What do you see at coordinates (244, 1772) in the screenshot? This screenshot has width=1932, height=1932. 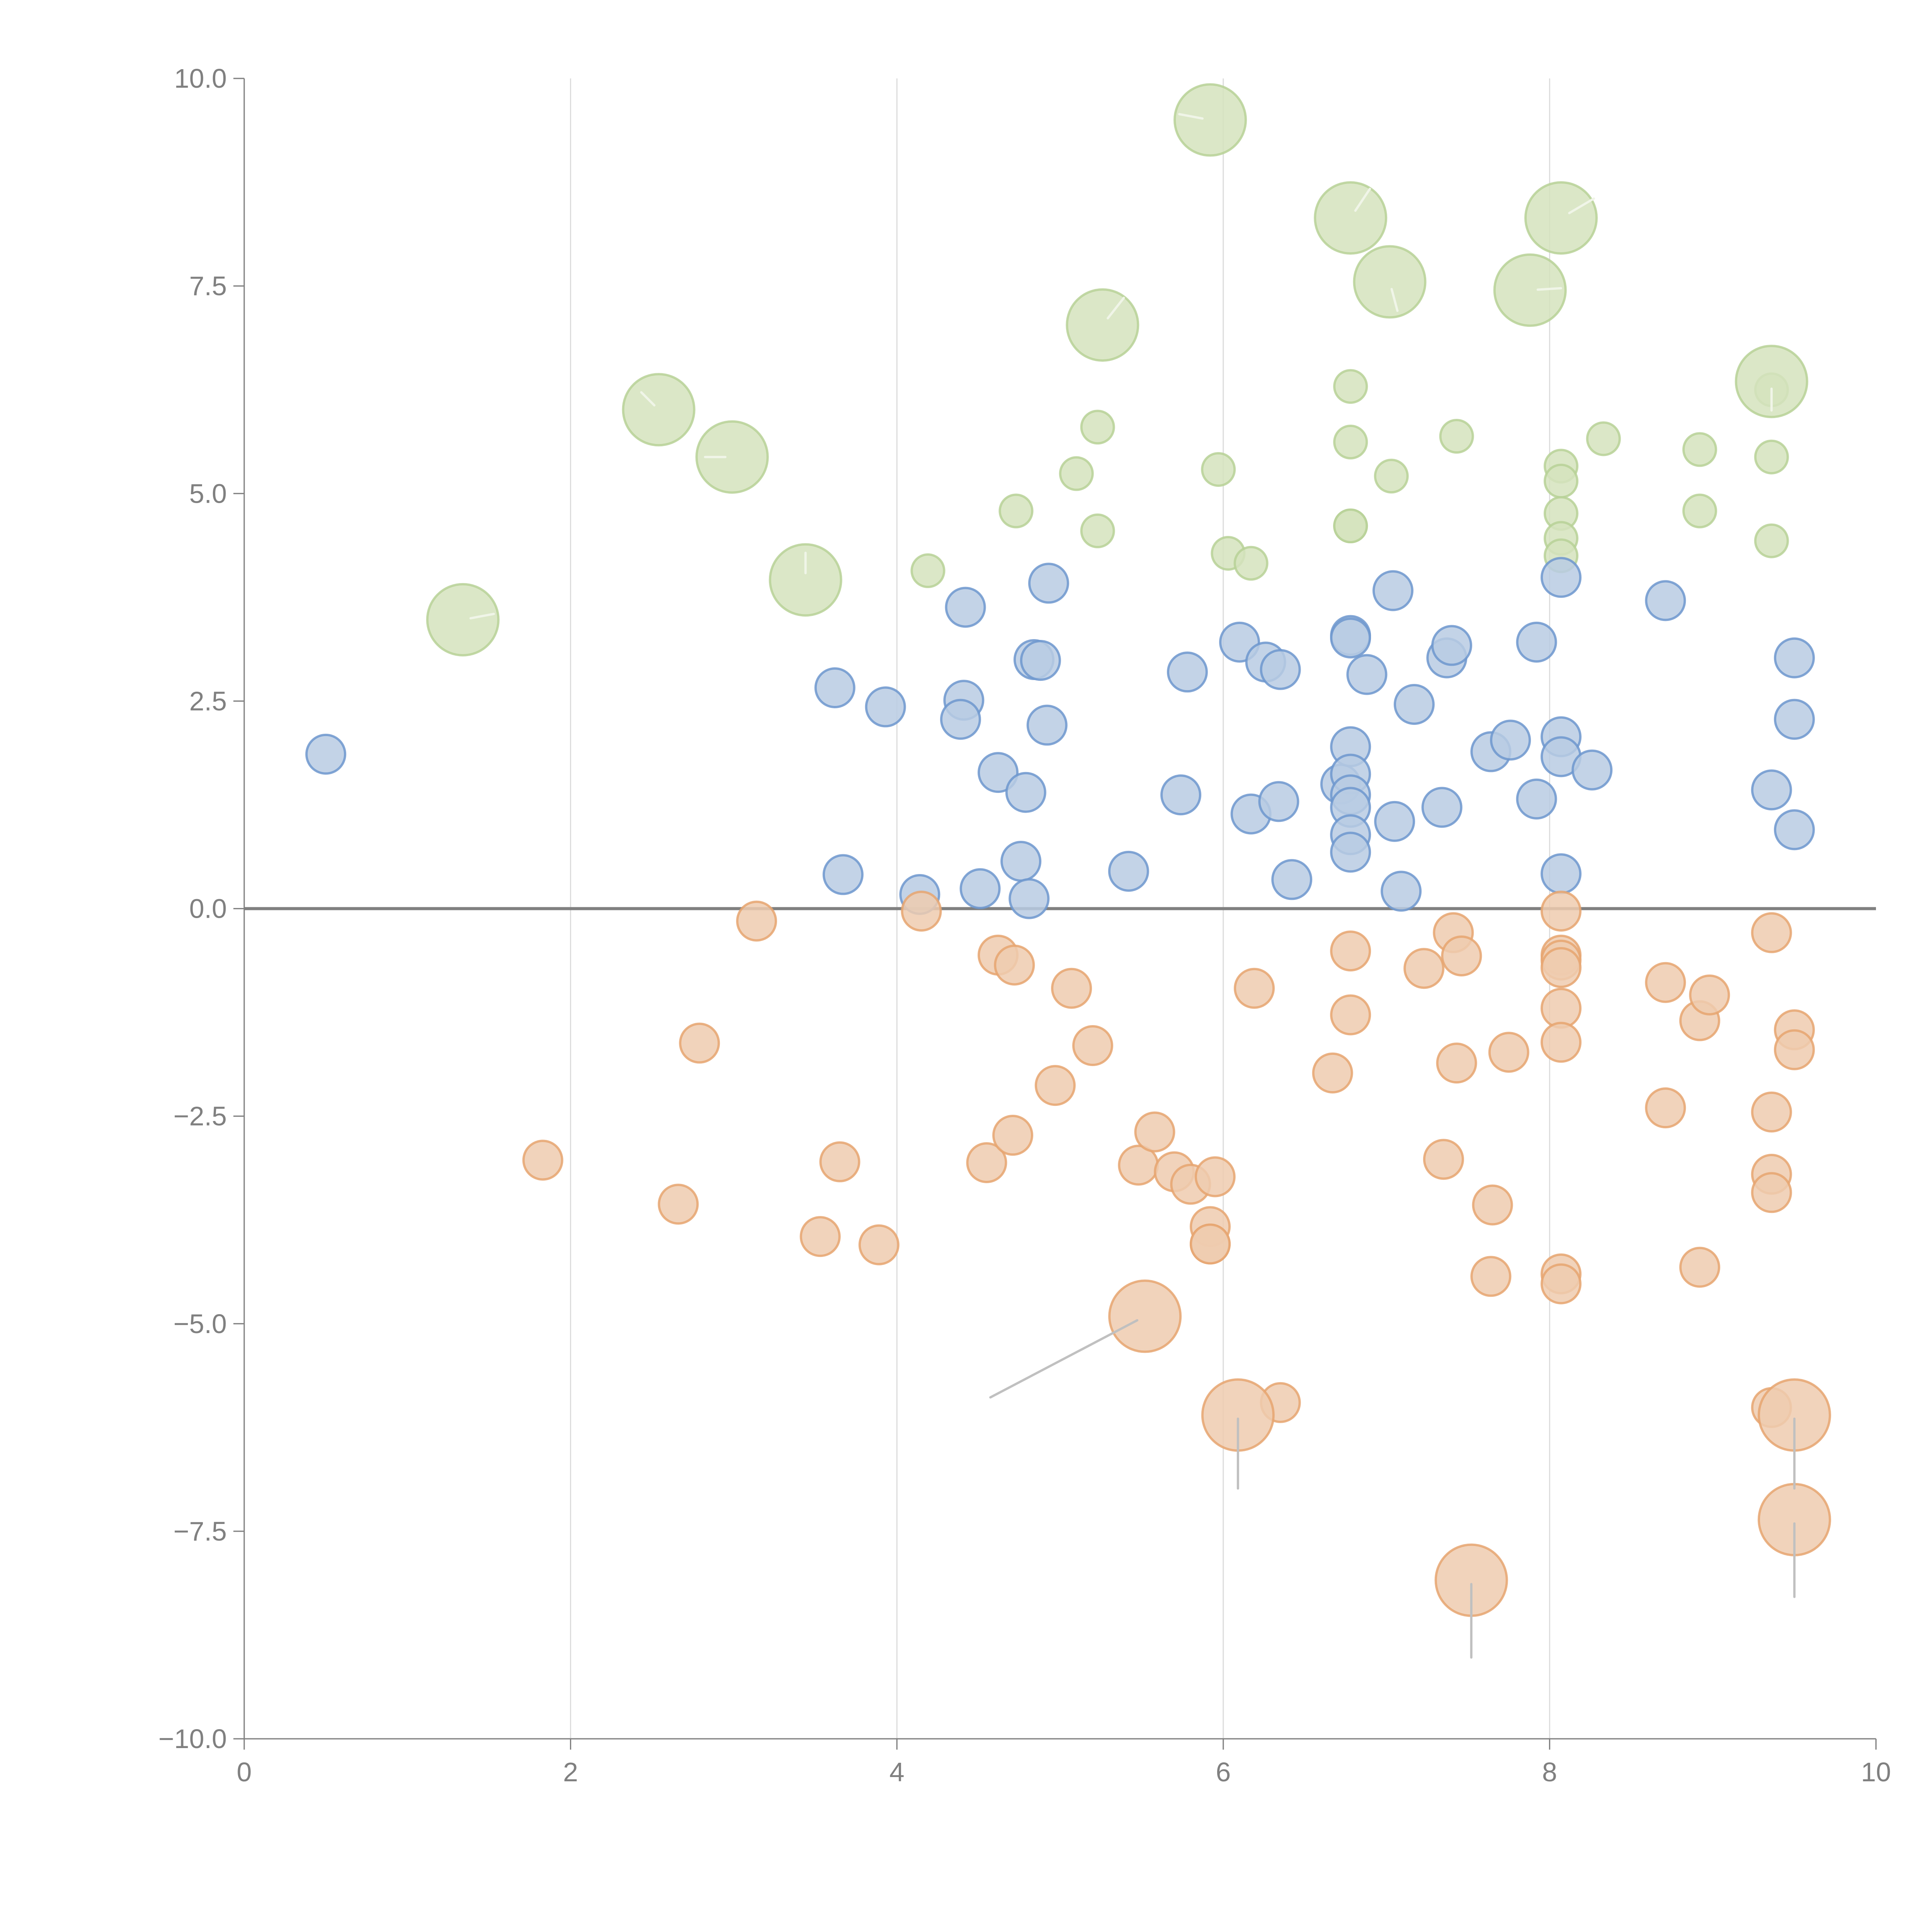 I see `x-tick-label: 0` at bounding box center [244, 1772].